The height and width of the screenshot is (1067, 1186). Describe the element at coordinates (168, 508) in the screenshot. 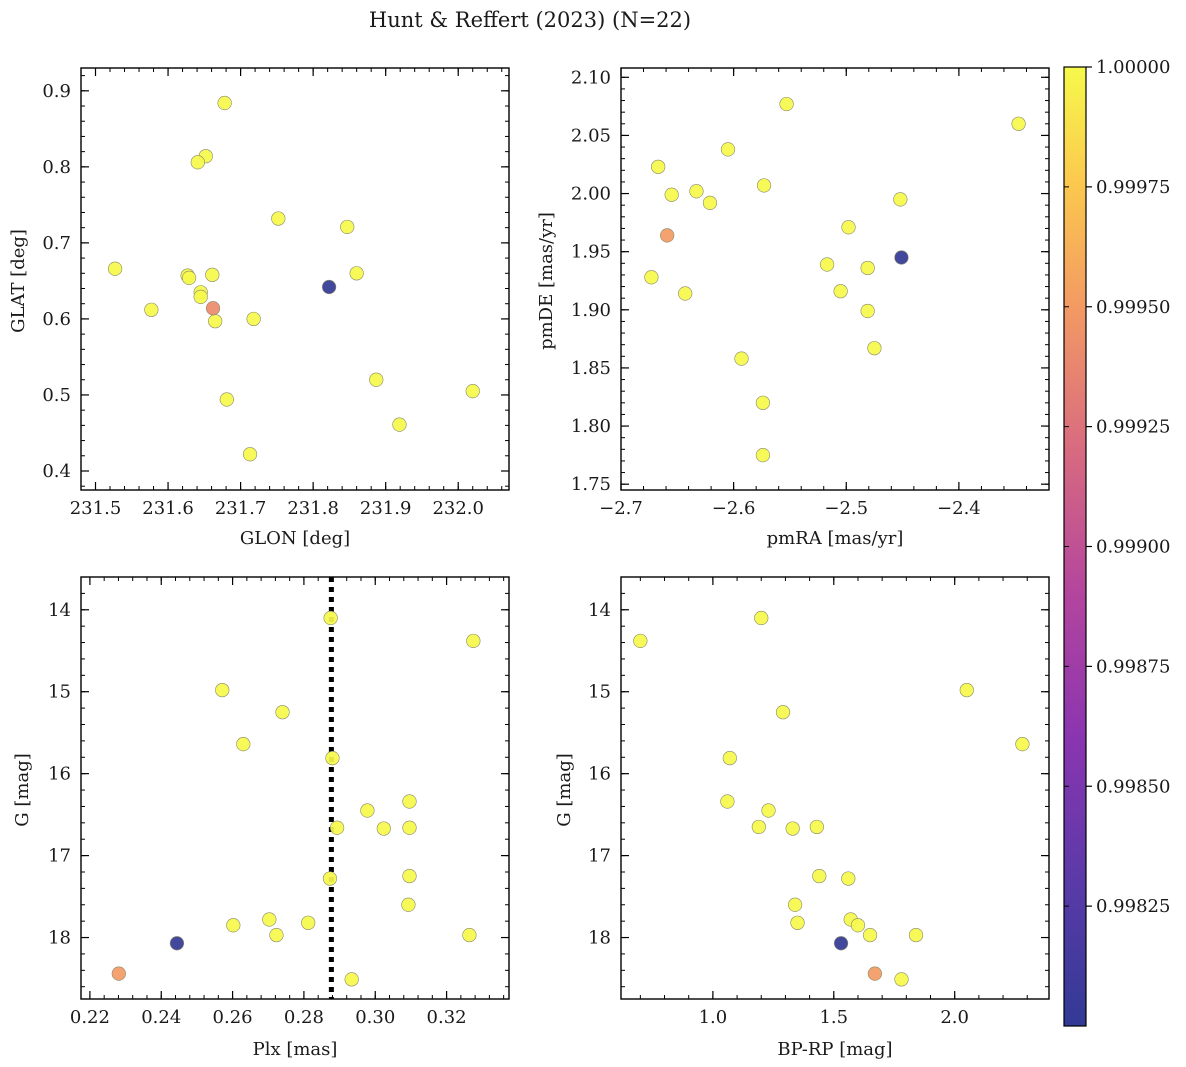

I see `x-tick-label: 231.6` at that location.